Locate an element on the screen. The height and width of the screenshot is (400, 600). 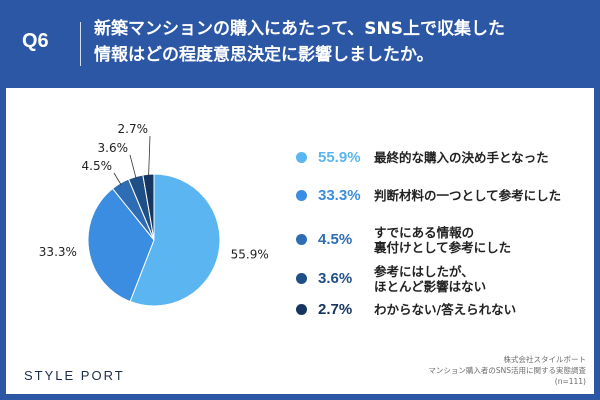
legend-label-line-1: わからない/答えられない is located at coordinates (445, 309).